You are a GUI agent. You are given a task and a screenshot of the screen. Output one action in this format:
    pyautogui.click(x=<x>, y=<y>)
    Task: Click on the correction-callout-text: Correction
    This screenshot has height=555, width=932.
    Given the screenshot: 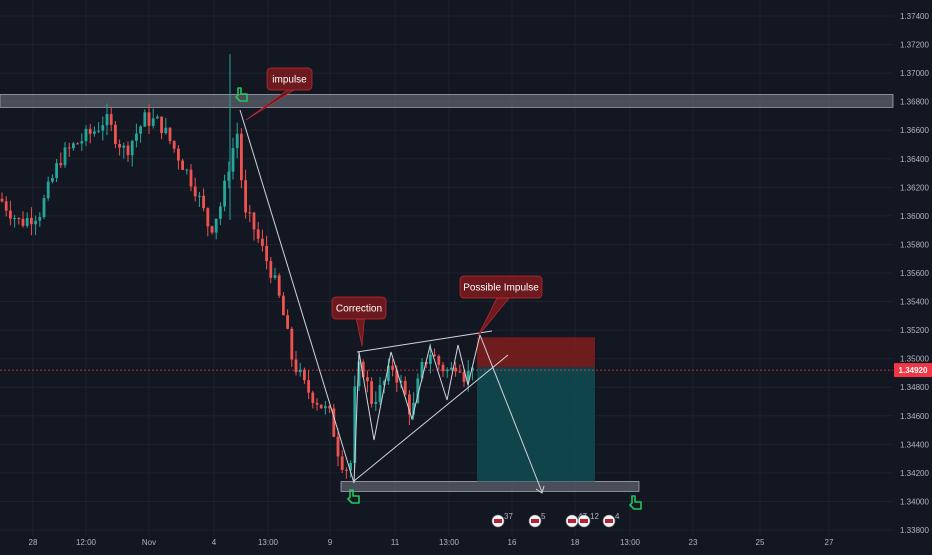 What is the action you would take?
    pyautogui.click(x=359, y=309)
    